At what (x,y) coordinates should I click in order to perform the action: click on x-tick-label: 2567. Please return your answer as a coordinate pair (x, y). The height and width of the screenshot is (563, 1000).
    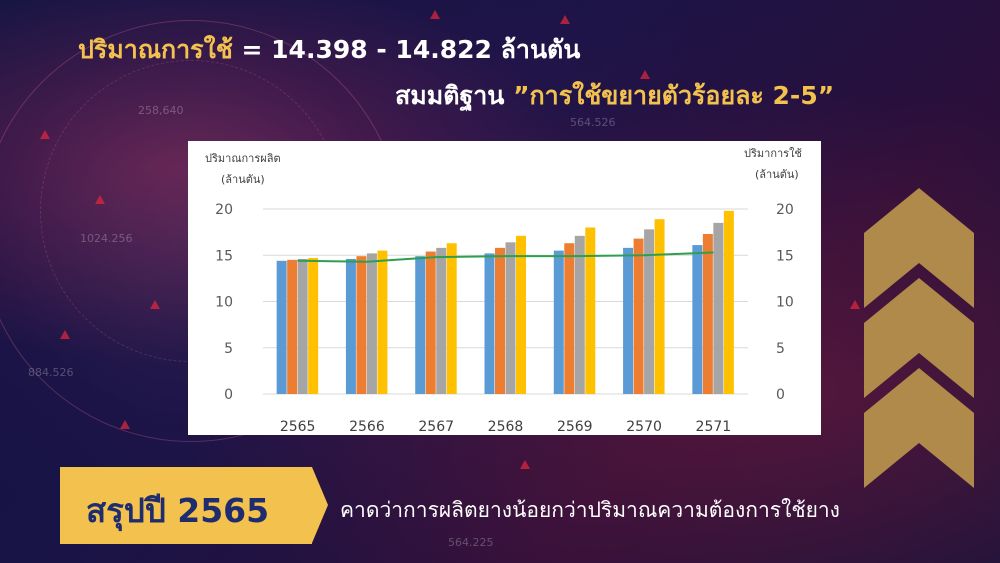
    Looking at the image, I should click on (436, 427).